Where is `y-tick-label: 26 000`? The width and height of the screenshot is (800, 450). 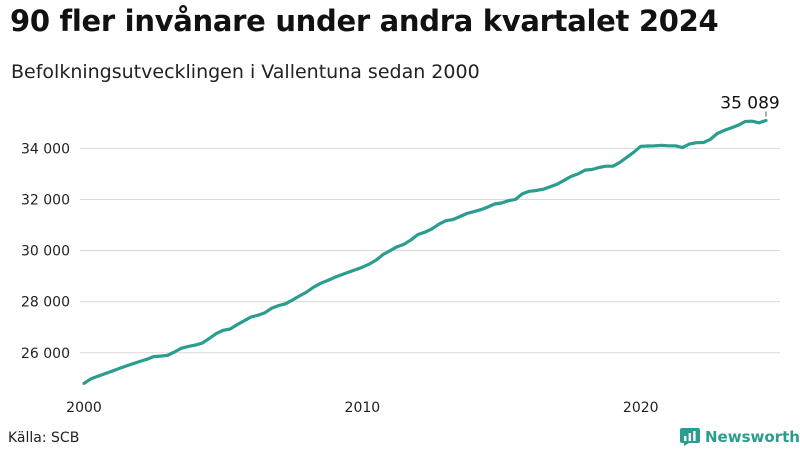 y-tick-label: 26 000 is located at coordinates (45, 354).